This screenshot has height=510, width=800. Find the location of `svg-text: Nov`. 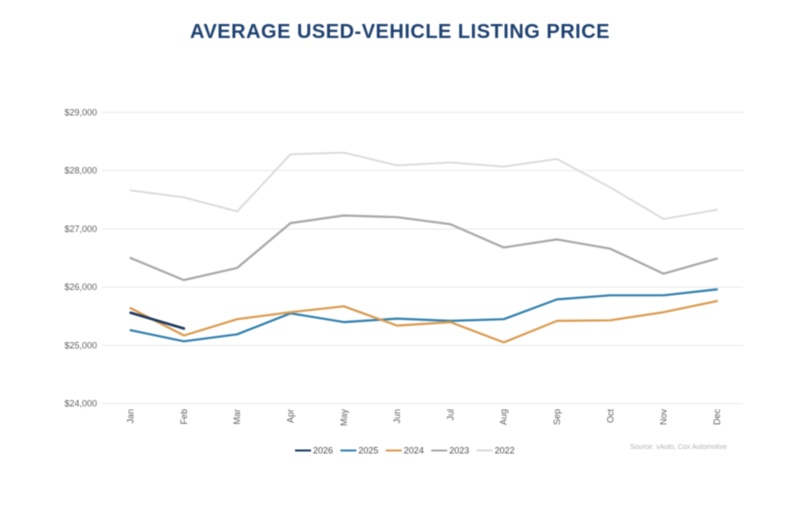

svg-text: Nov is located at coordinates (664, 417).